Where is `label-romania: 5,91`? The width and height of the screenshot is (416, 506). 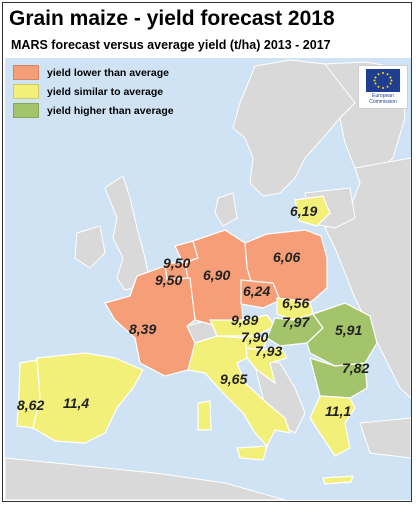 label-romania: 5,91 is located at coordinates (348, 330).